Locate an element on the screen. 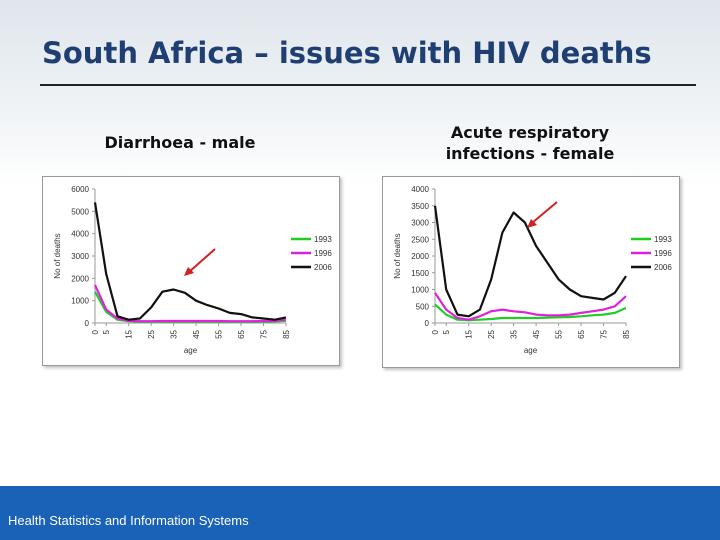 This screenshot has width=720, height=540. left-chart-series-line-1996 is located at coordinates (190, 303).